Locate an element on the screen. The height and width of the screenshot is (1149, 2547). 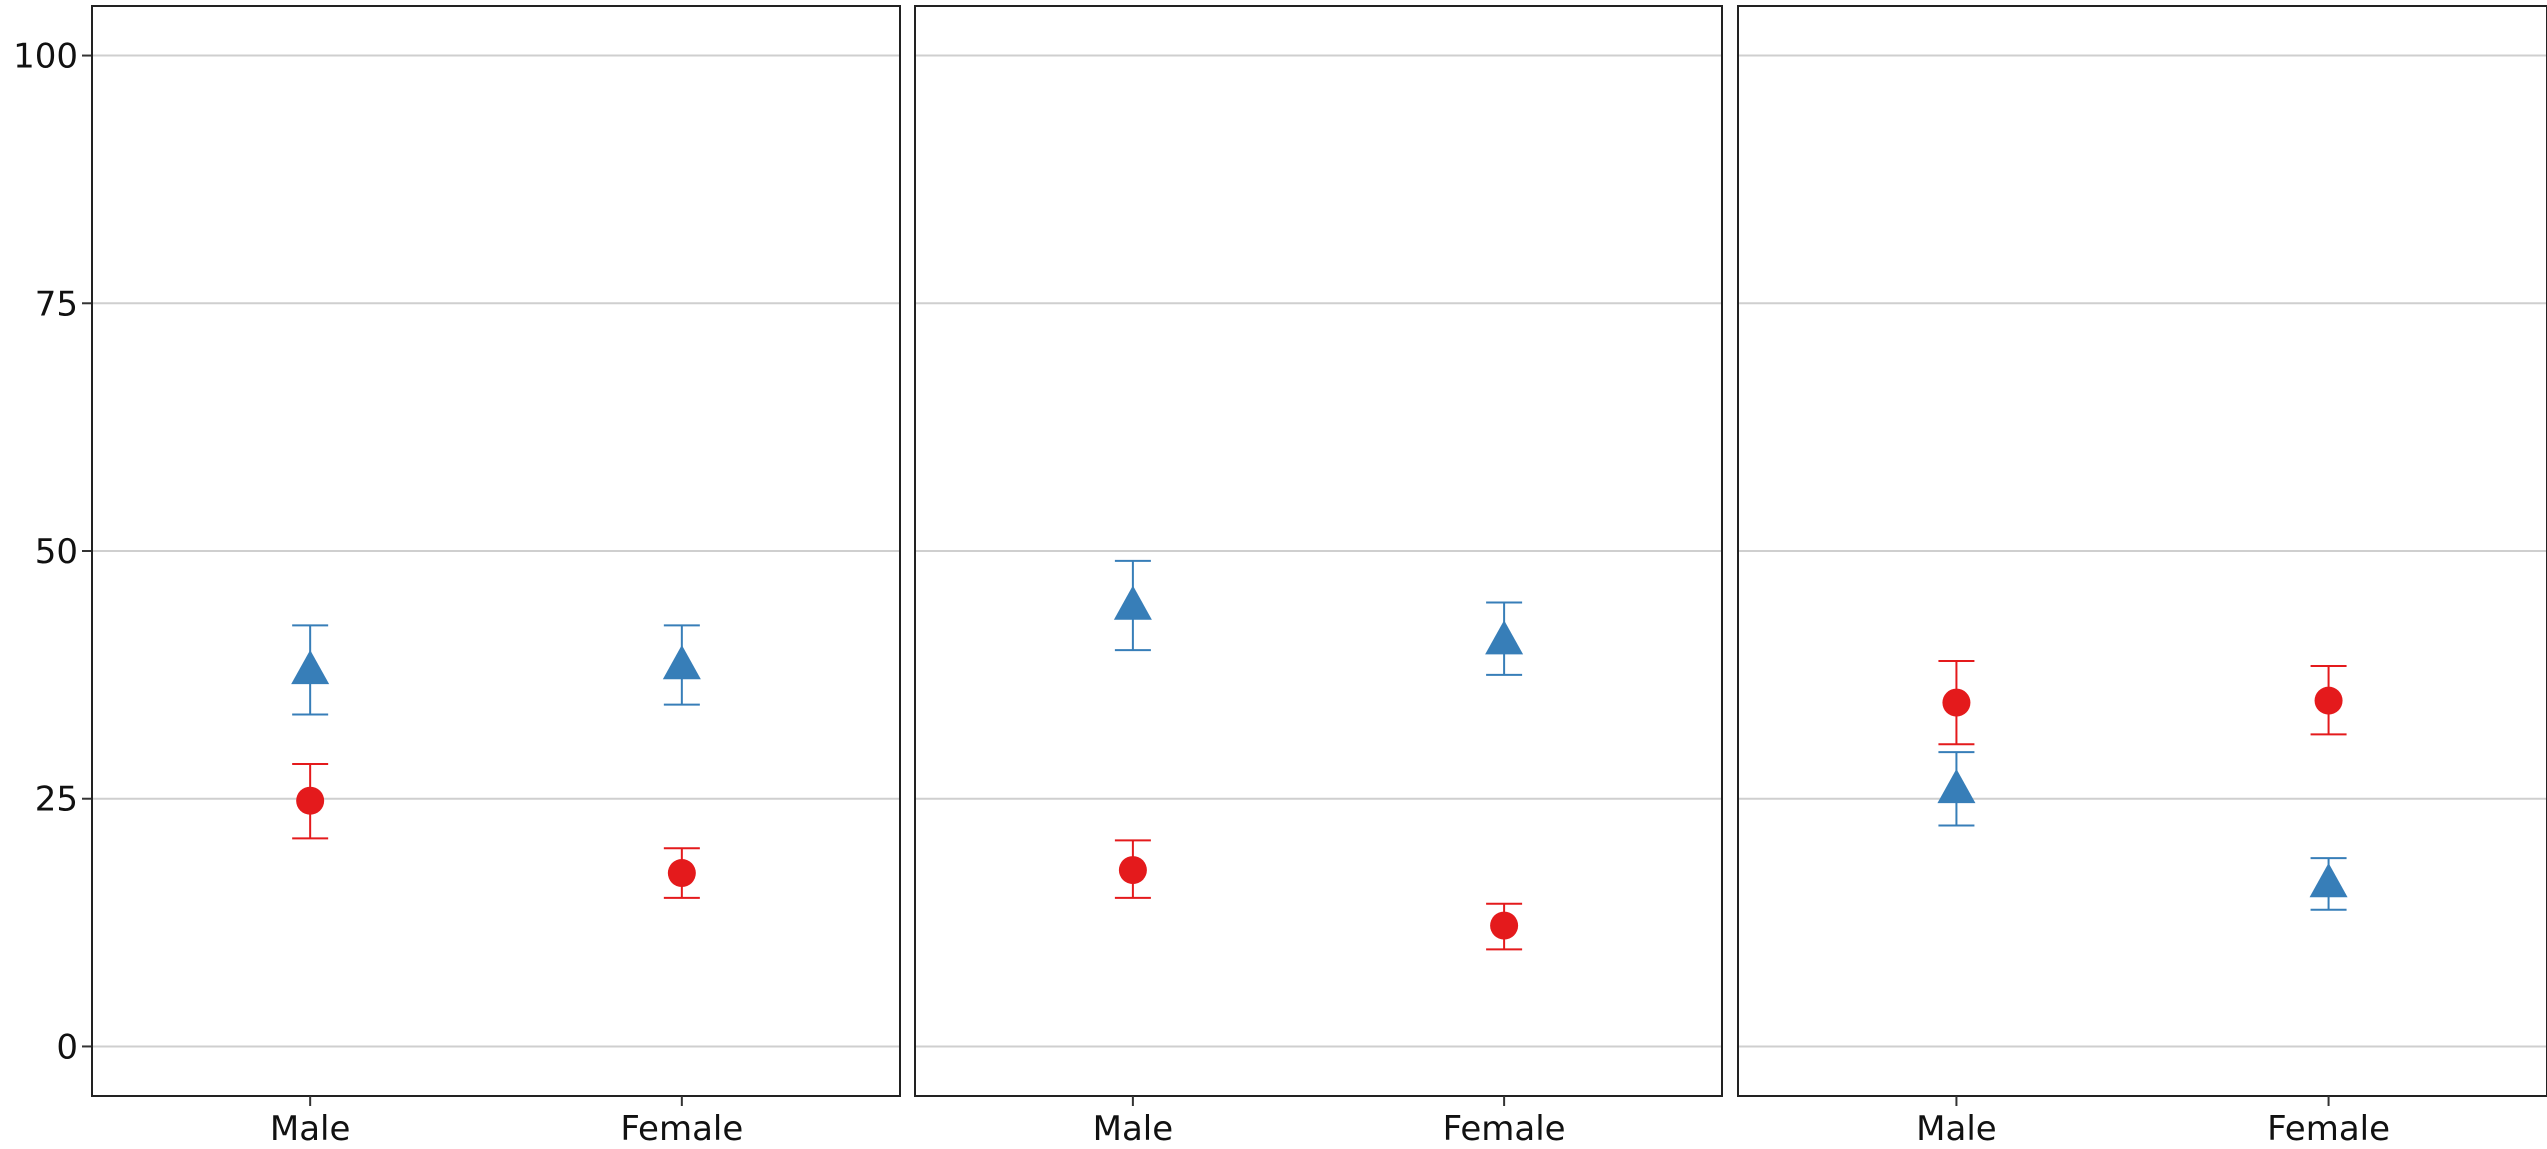
y-tick-label: 50 is located at coordinates (56, 552).